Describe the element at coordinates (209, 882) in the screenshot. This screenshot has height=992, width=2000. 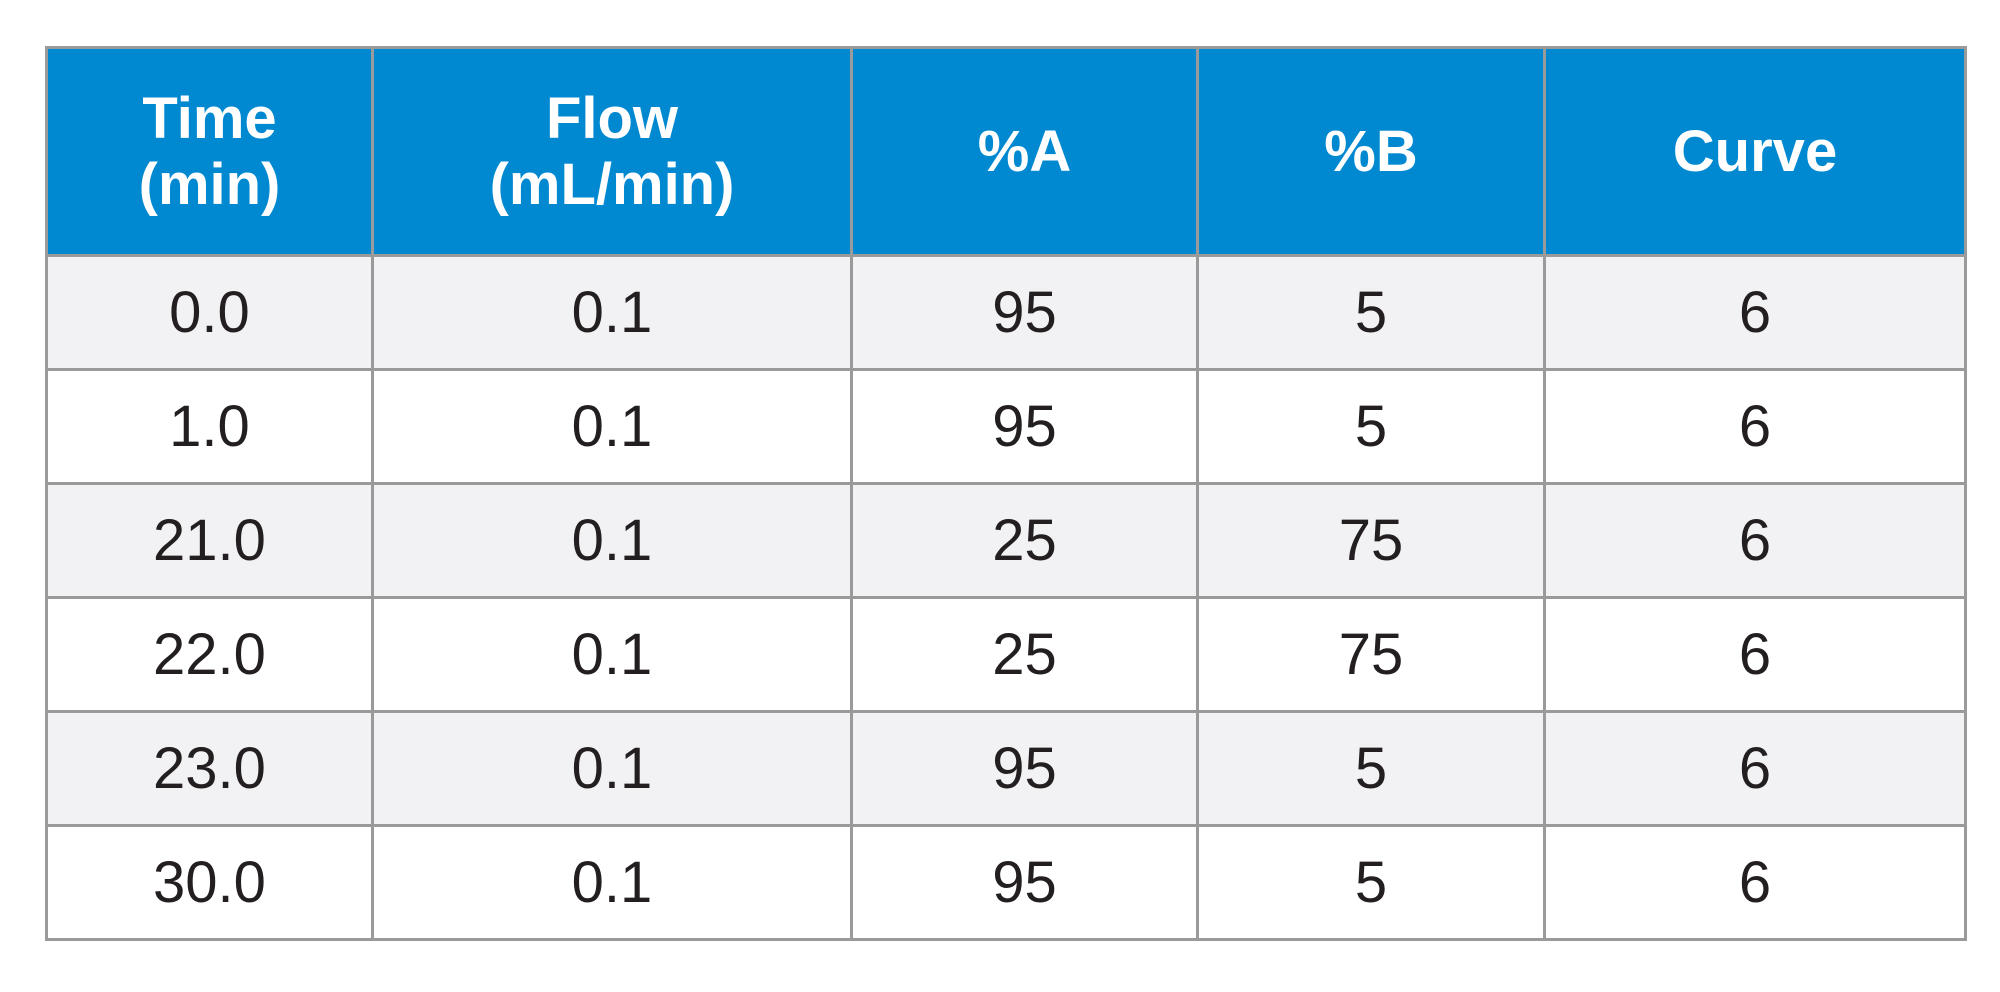
I see `table-cell: 30.0` at that location.